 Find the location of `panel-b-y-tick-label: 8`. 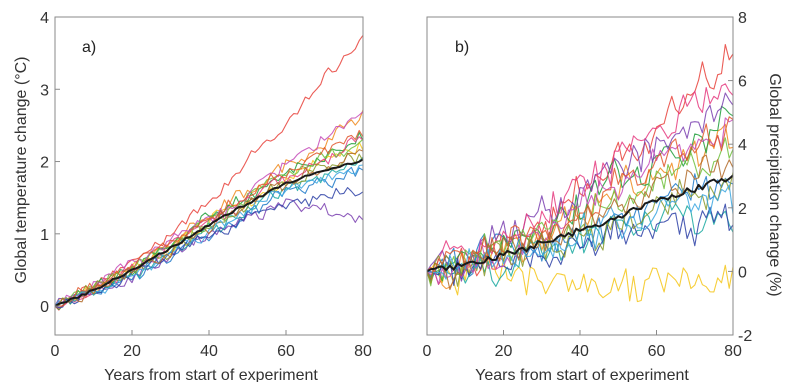

panel-b-y-tick-label: 8 is located at coordinates (742, 18).